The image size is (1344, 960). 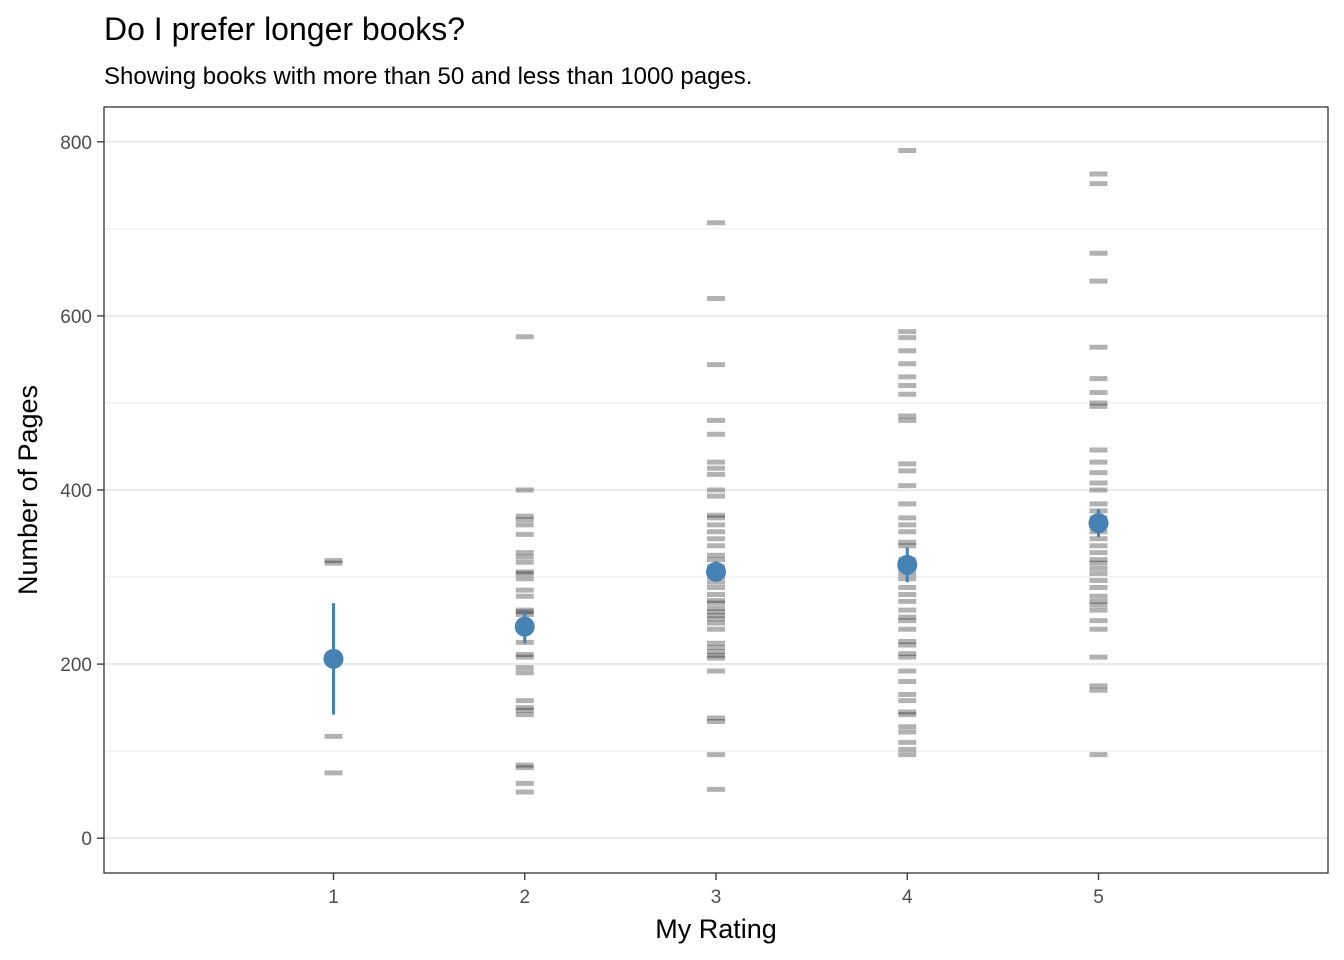 I want to click on y-tick-label: 400, so click(x=76, y=491).